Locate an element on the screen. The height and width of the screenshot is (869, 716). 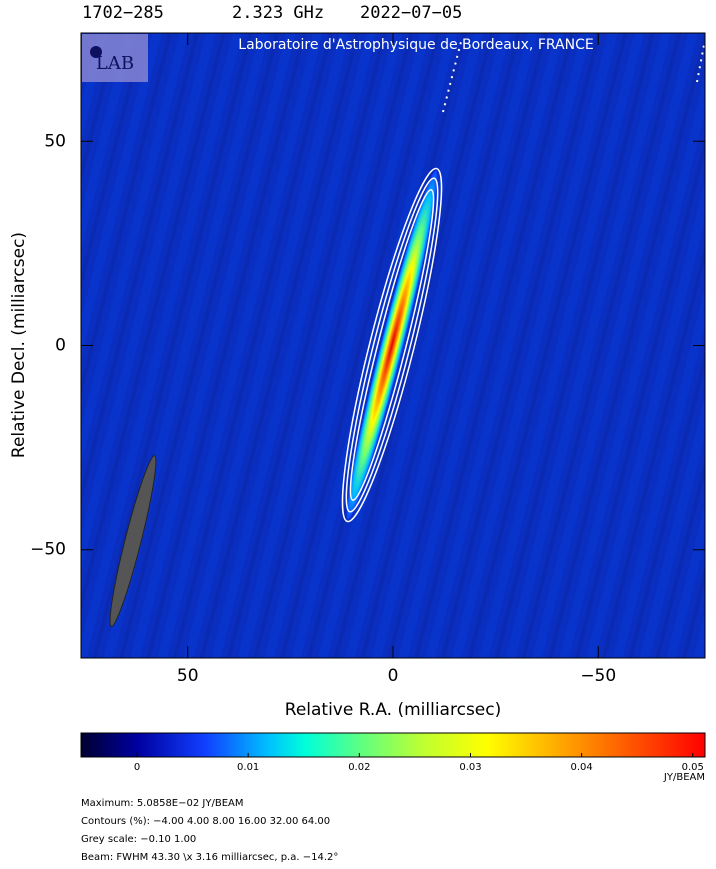
x-tick-label: −50 is located at coordinates (598, 676).